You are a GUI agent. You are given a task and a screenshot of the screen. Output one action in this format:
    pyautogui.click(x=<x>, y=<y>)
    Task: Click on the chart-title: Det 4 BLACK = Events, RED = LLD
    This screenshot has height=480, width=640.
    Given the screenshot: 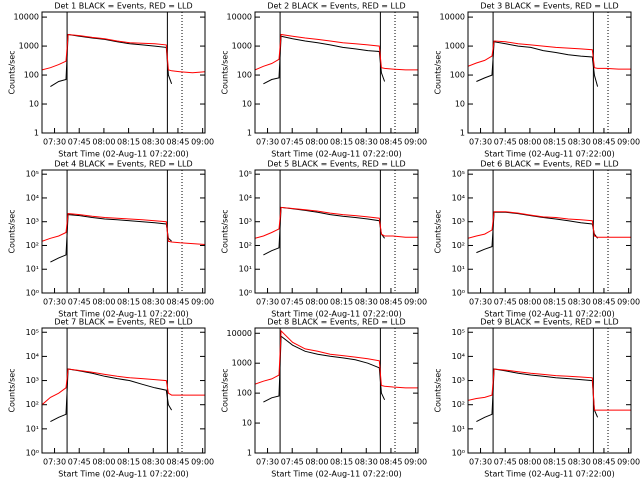 What is the action you would take?
    pyautogui.click(x=123, y=164)
    